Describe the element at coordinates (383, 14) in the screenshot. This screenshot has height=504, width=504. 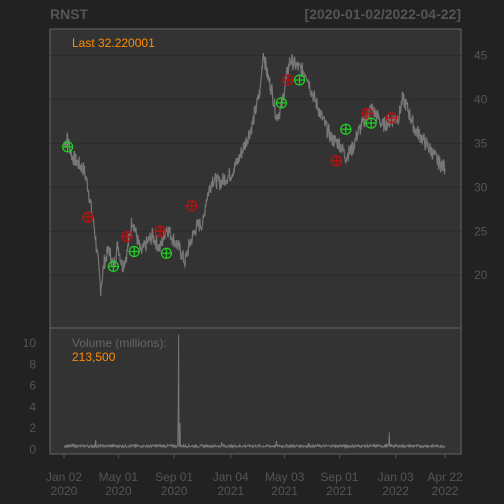
I see `date-range-label: [2020-01-02/2022-04-22]` at that location.